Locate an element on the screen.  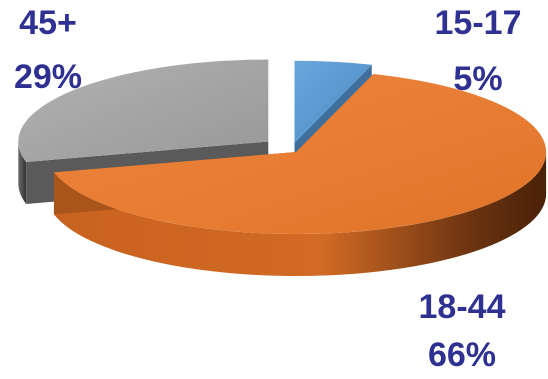
slice-side-45+ is located at coordinates (22, 172).